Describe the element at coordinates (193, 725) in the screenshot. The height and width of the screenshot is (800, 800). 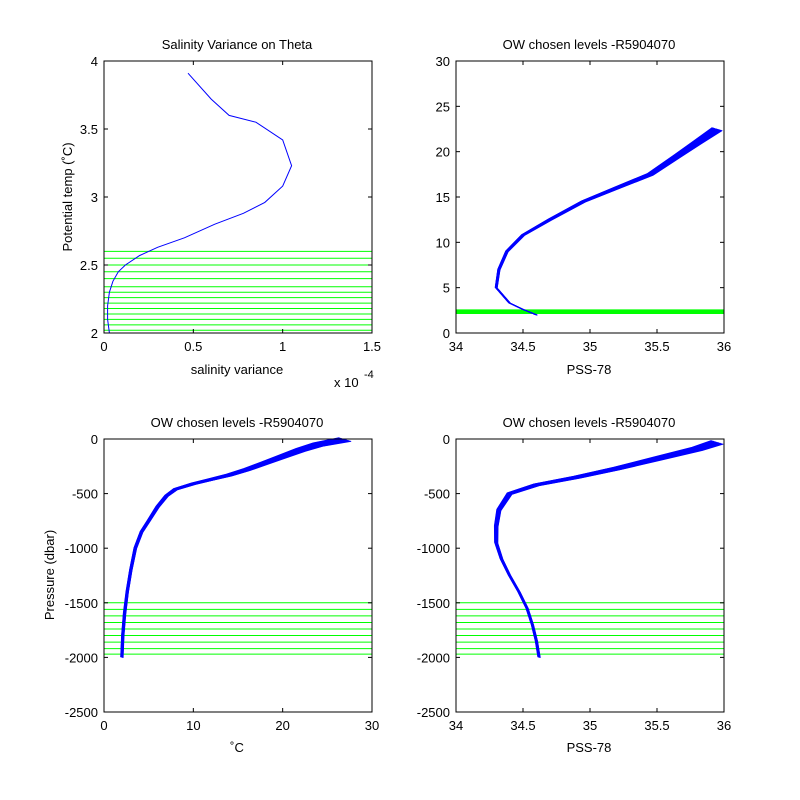
I see `x-tick-label: 10` at that location.